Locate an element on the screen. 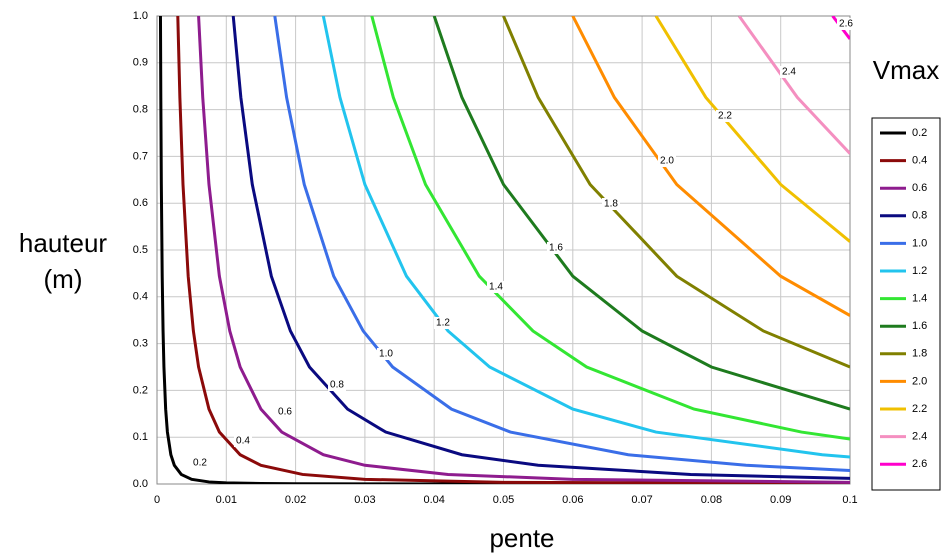 Image resolution: width=951 pixels, height=558 pixels. legend-label: 1.8 is located at coordinates (919, 354).